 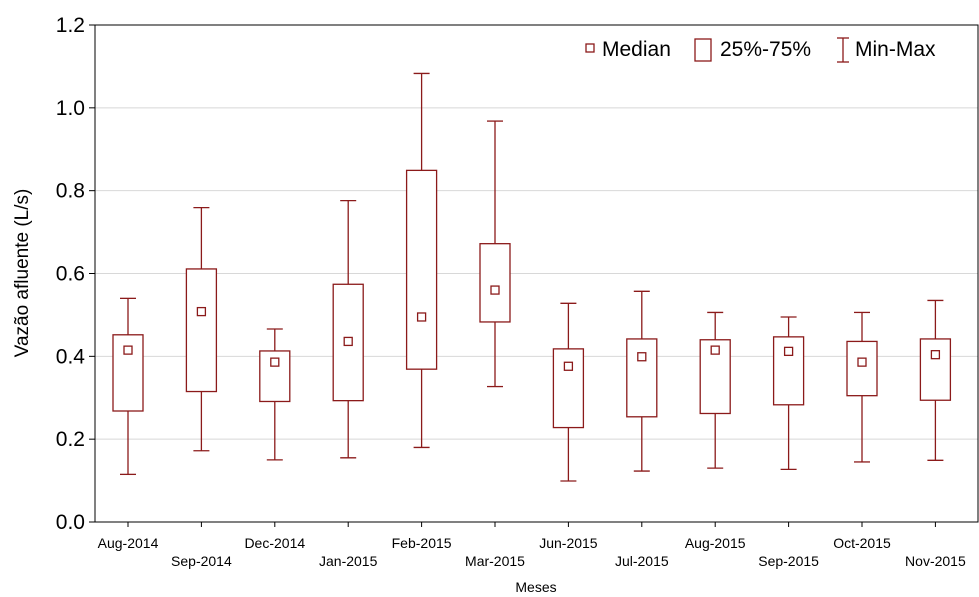 I want to click on x-category-label: Feb-2015, so click(x=422, y=543).